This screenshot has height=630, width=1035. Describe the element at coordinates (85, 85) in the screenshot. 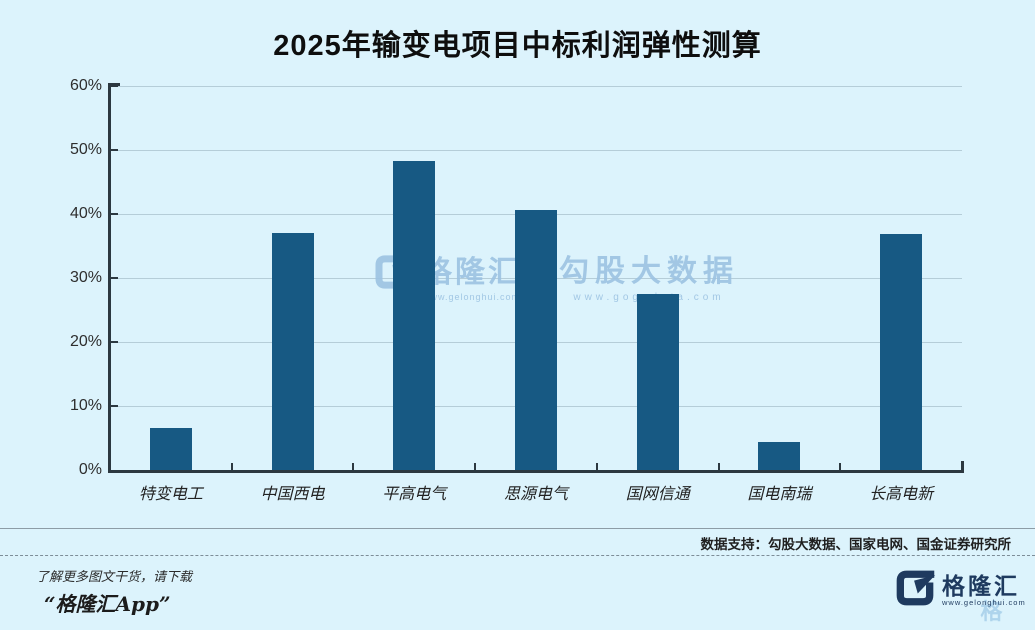

I see `y-axis-label: 60%` at that location.